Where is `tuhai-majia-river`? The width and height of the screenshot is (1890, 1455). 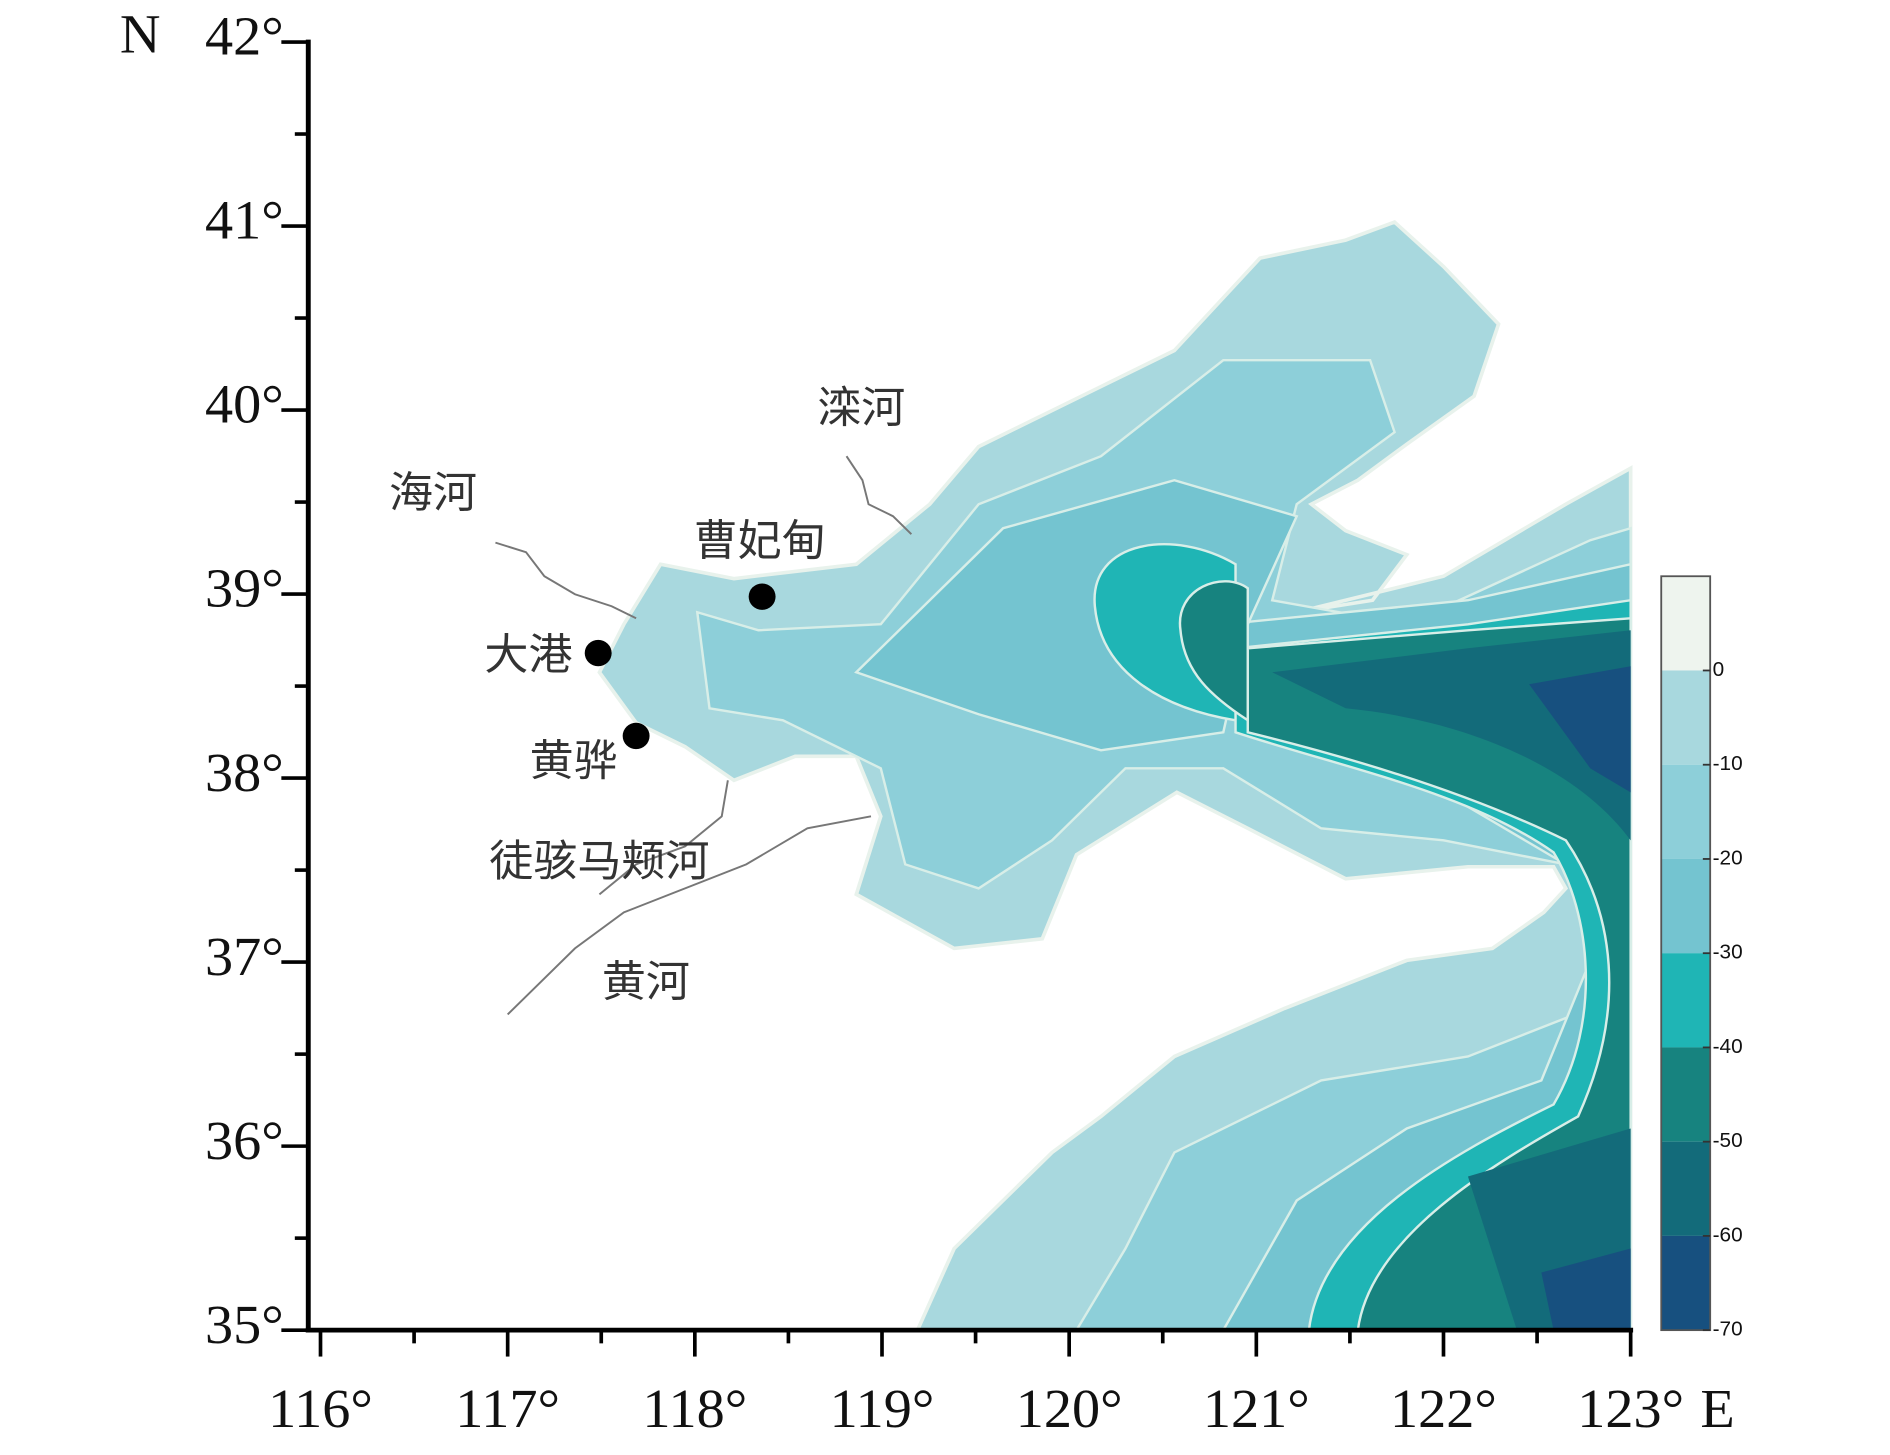 tuhai-majia-river is located at coordinates (663, 838).